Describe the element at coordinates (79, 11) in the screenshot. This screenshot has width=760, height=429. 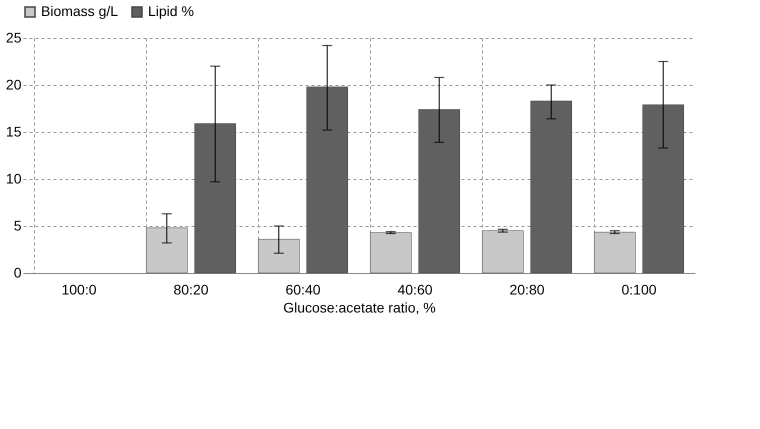
I see `legend-label: Biomass g/L` at that location.